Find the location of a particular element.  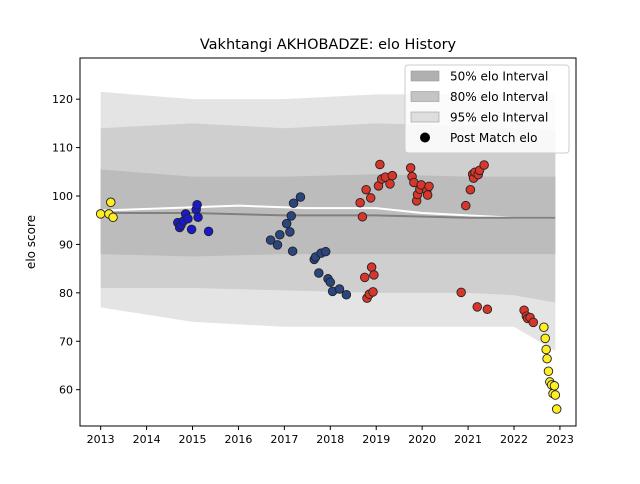

x-tick-label: 2016 is located at coordinates (238, 439).